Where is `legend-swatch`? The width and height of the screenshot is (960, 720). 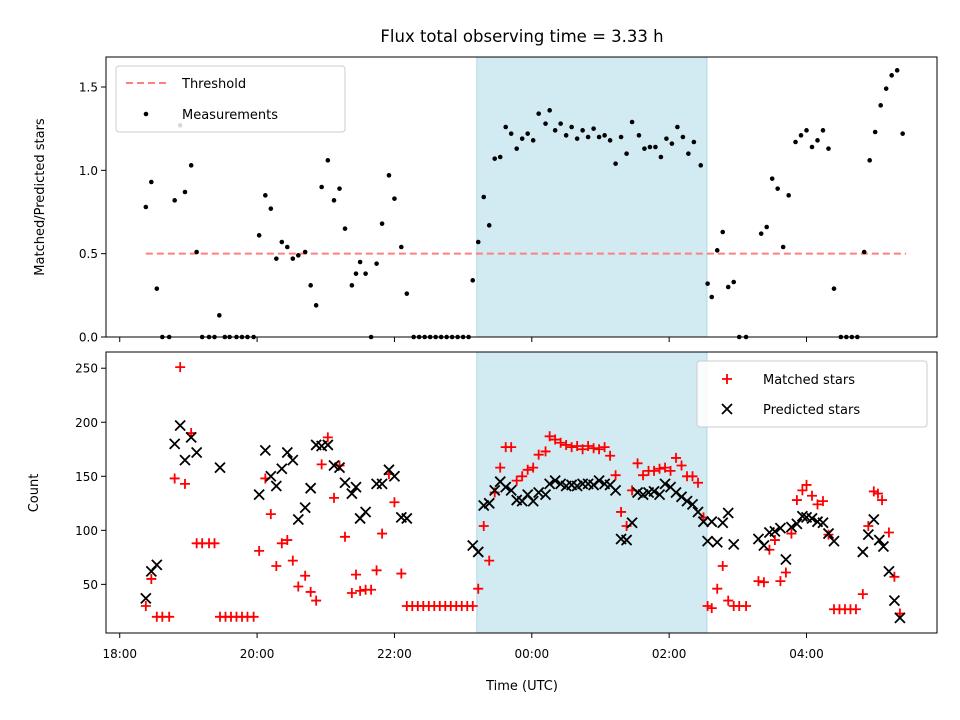 legend-swatch is located at coordinates (727, 409).